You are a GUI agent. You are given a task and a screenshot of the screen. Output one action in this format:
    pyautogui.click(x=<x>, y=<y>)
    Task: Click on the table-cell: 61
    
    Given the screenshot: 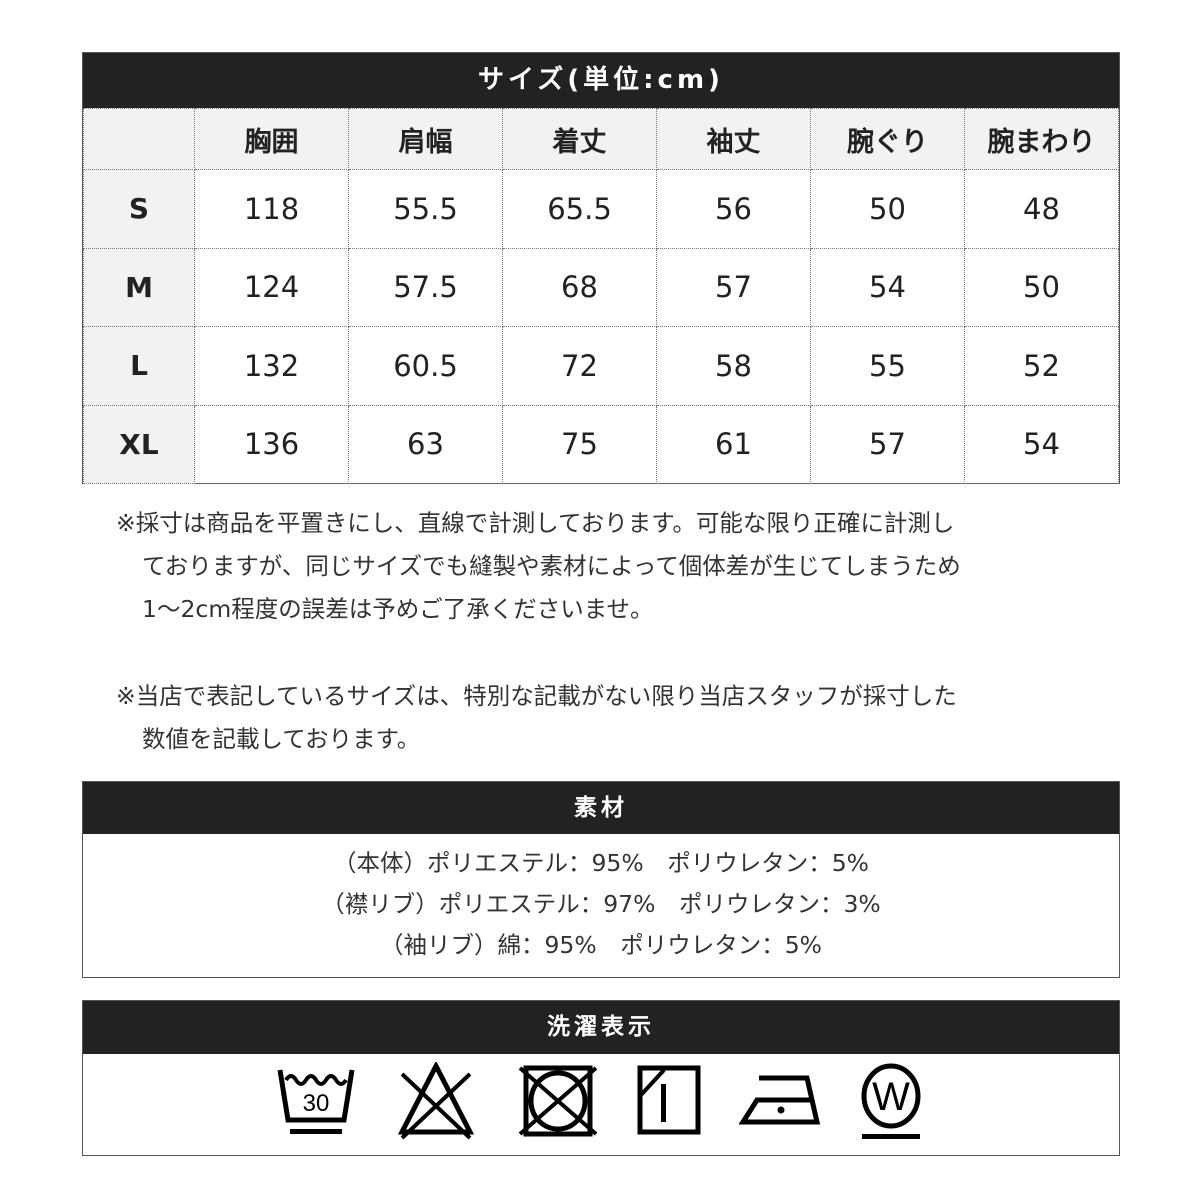 What is the action you would take?
    pyautogui.click(x=733, y=444)
    